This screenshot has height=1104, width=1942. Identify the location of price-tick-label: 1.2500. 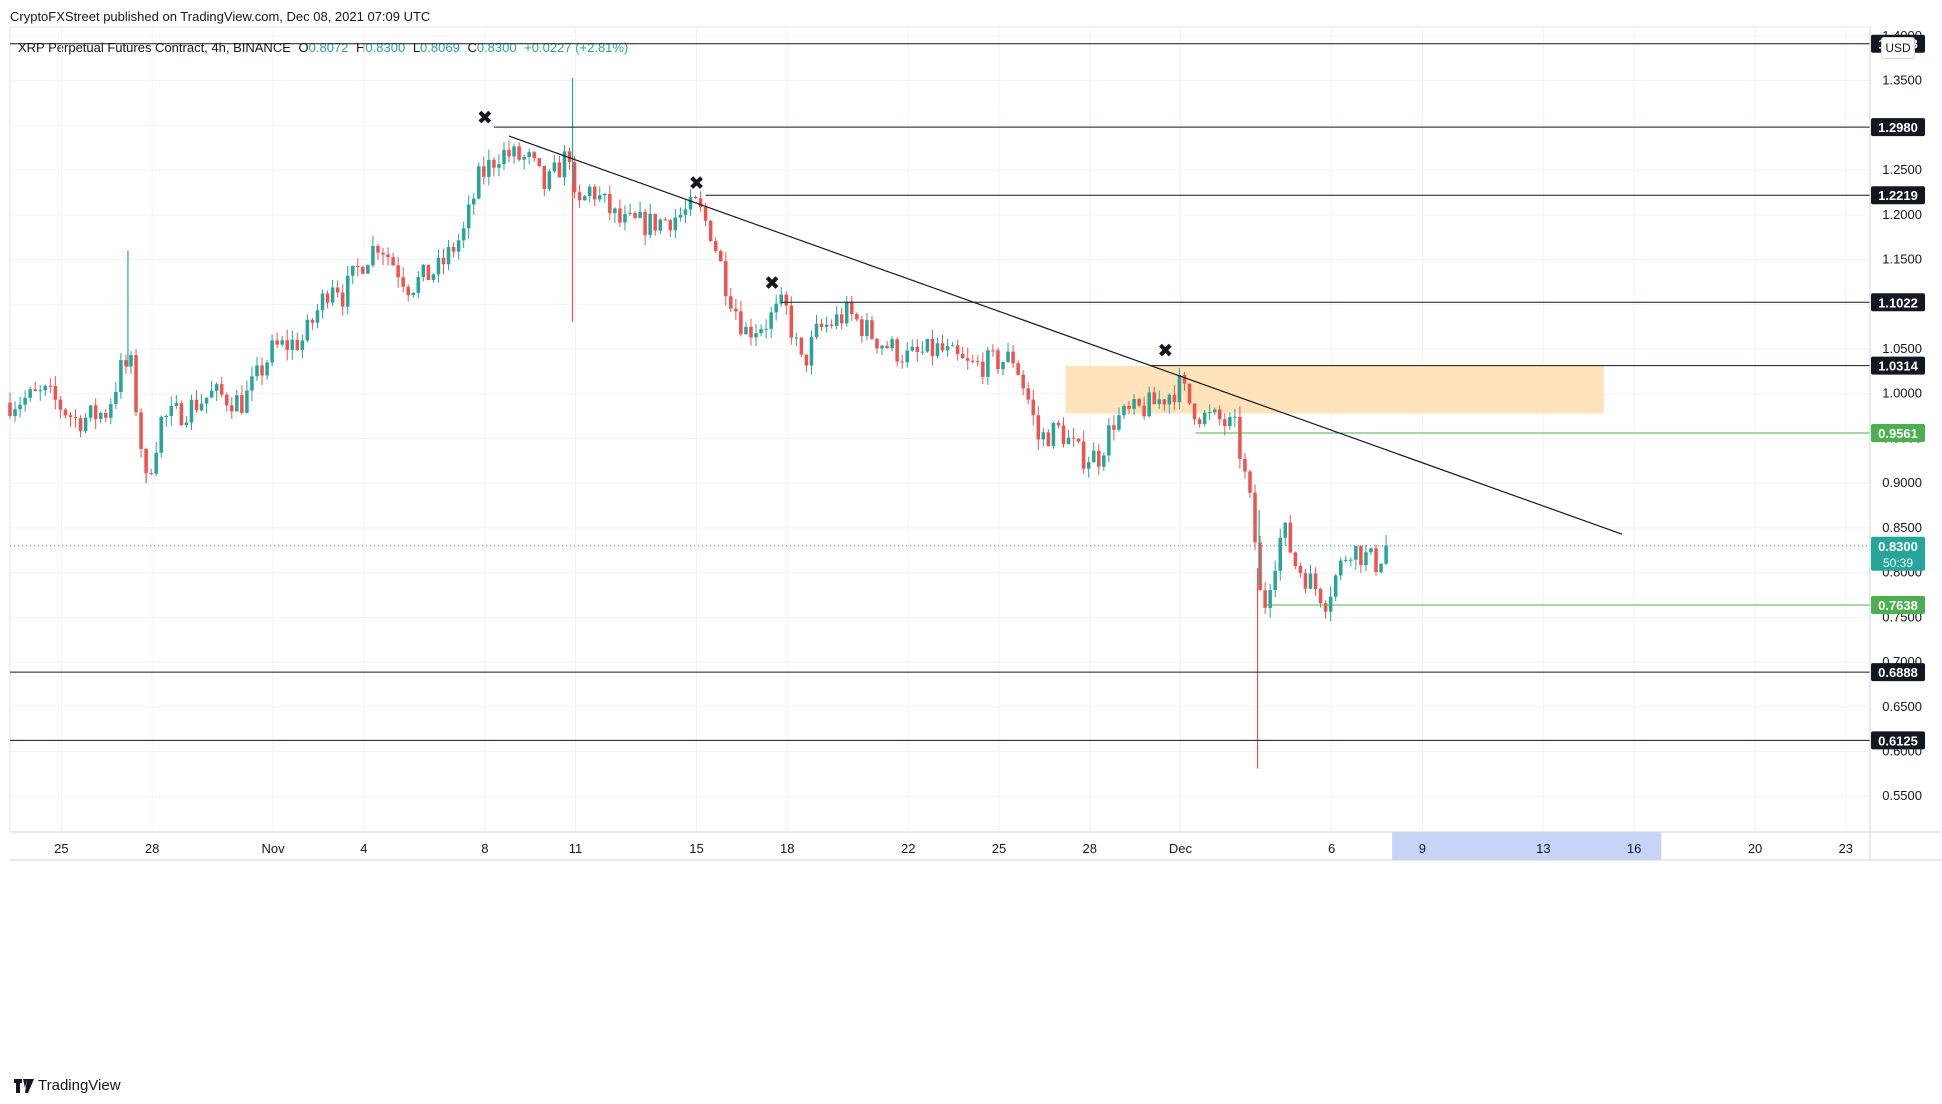
(1902, 169).